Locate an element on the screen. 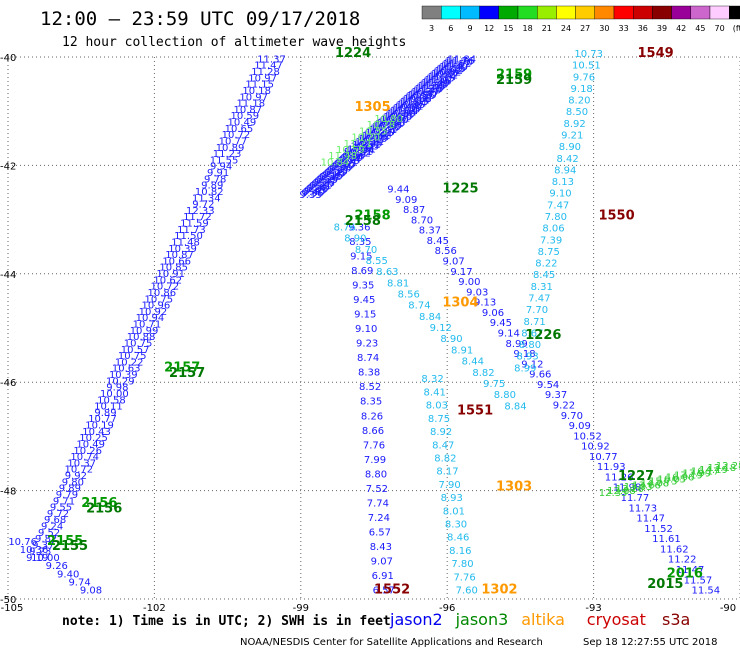 Image resolution: width=740 pixels, height=650 pixels. colorbar-label: 9 is located at coordinates (469, 28).